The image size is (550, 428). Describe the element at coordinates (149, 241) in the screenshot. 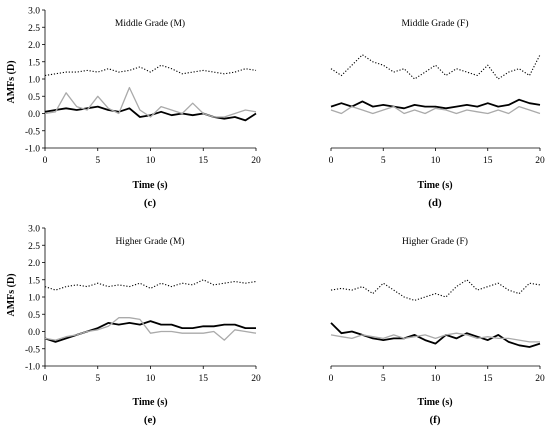

I see `panel-title: Higher Grade (M)` at that location.